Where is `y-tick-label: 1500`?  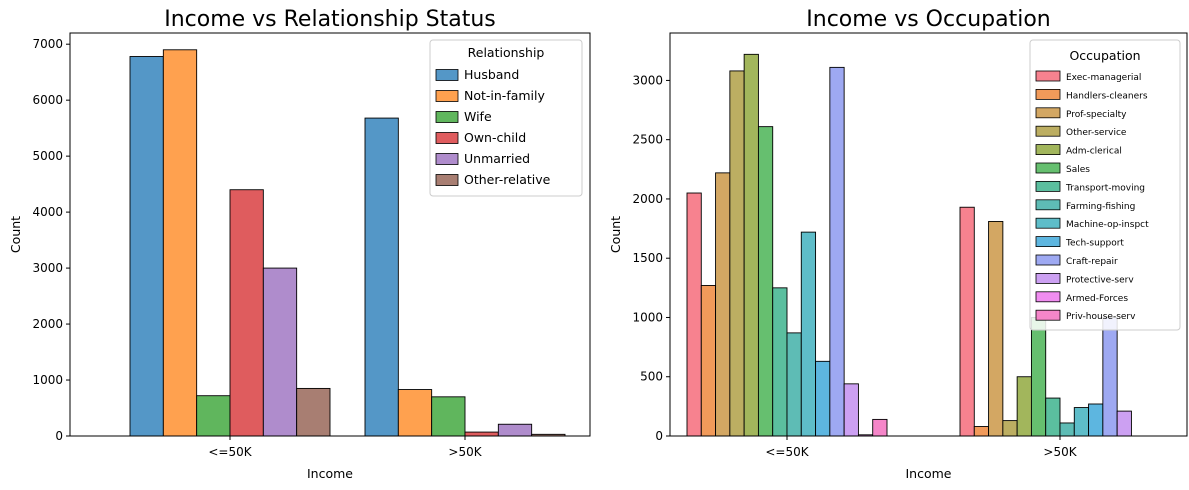 y-tick-label: 1500 is located at coordinates (647, 258).